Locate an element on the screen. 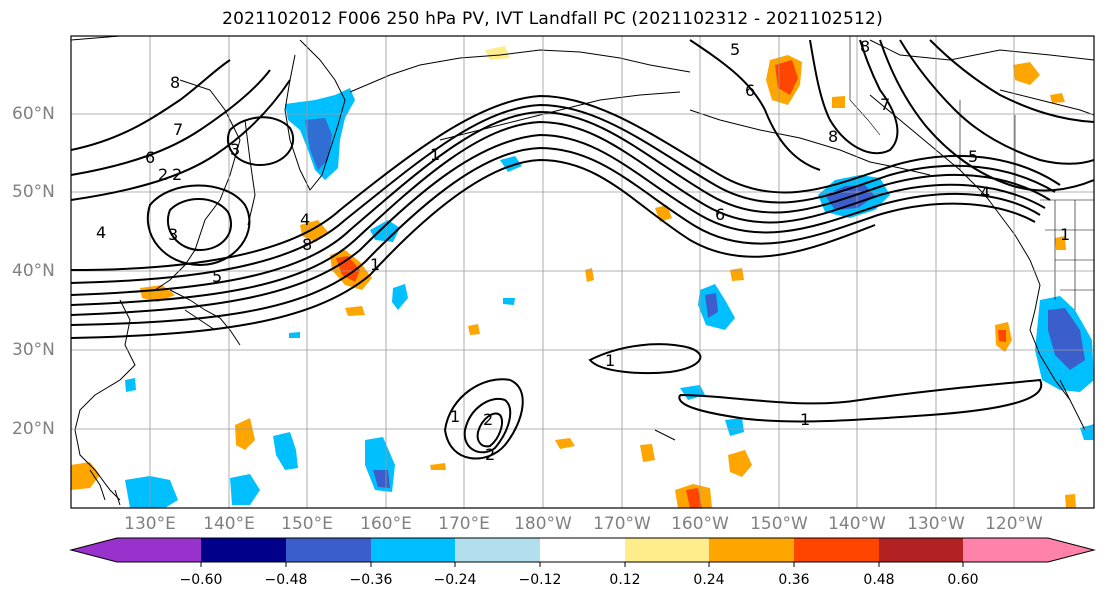  colorbar-tick-label: −0.48 is located at coordinates (286, 580).